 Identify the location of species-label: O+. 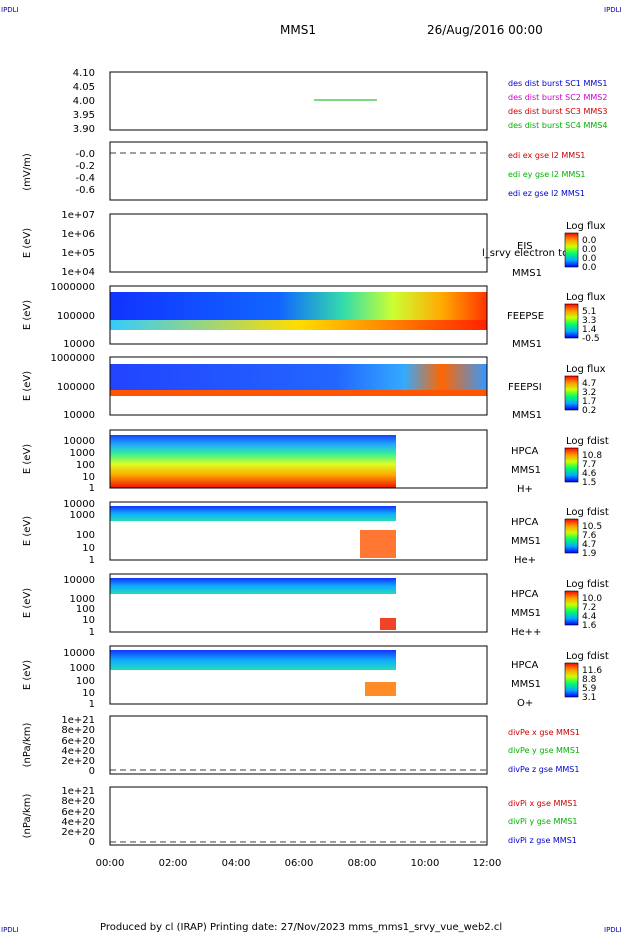
(525, 703).